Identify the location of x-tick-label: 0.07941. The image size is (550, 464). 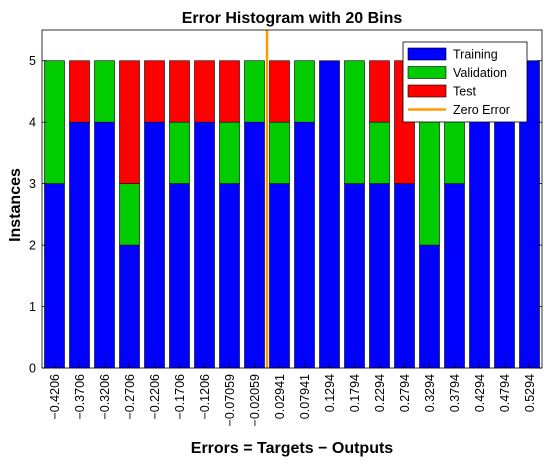
(305, 396).